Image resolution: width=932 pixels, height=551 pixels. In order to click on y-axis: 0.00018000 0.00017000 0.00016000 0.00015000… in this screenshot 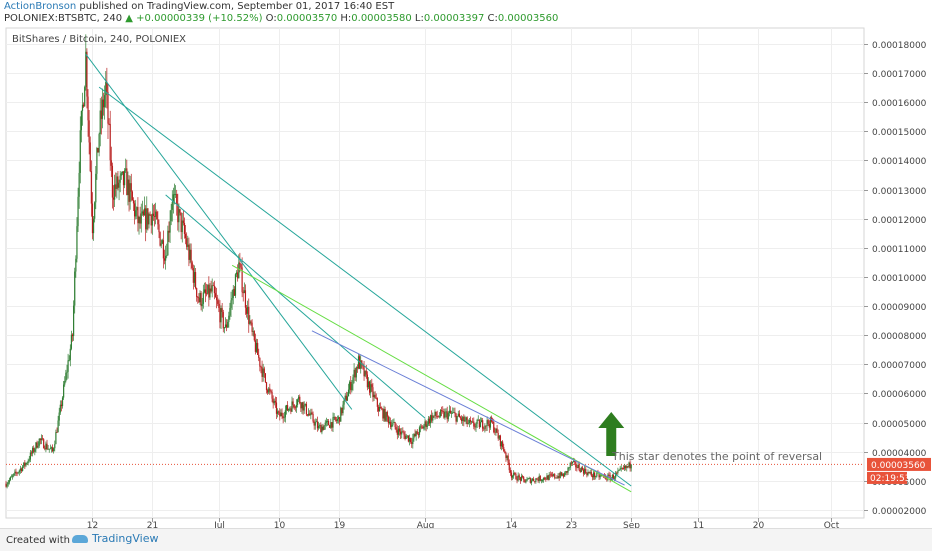, I will do `click(895, 279)`.